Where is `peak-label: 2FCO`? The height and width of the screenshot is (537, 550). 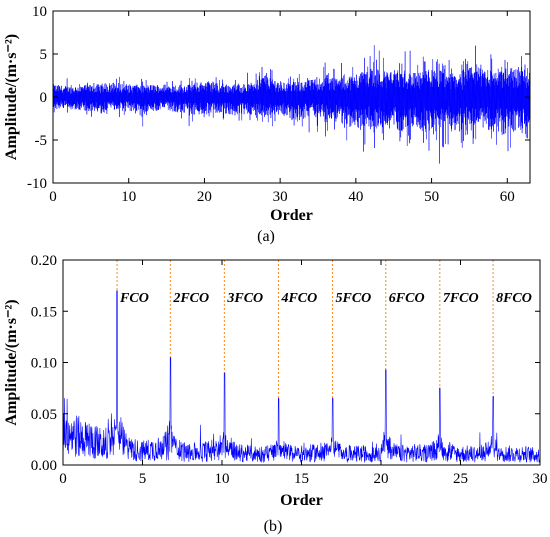 peak-label: 2FCO is located at coordinates (190, 298).